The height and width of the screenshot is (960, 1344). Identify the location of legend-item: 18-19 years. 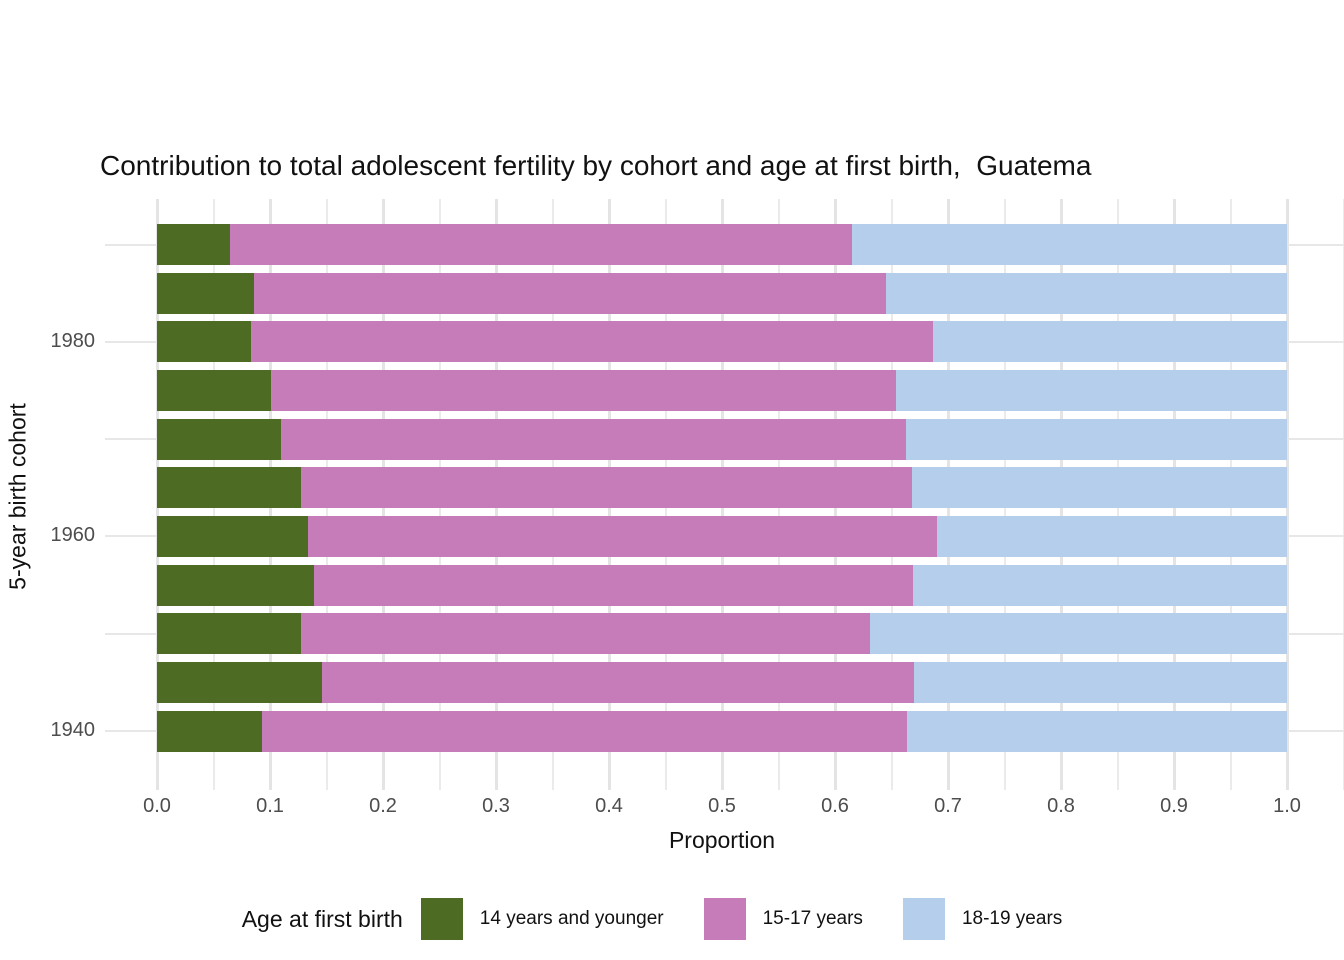
(992, 919).